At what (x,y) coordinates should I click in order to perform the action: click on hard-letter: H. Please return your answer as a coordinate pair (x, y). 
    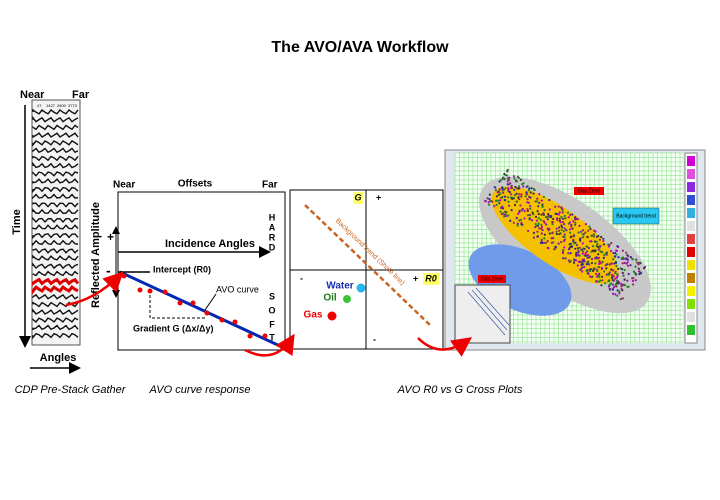
    Looking at the image, I should click on (272, 217).